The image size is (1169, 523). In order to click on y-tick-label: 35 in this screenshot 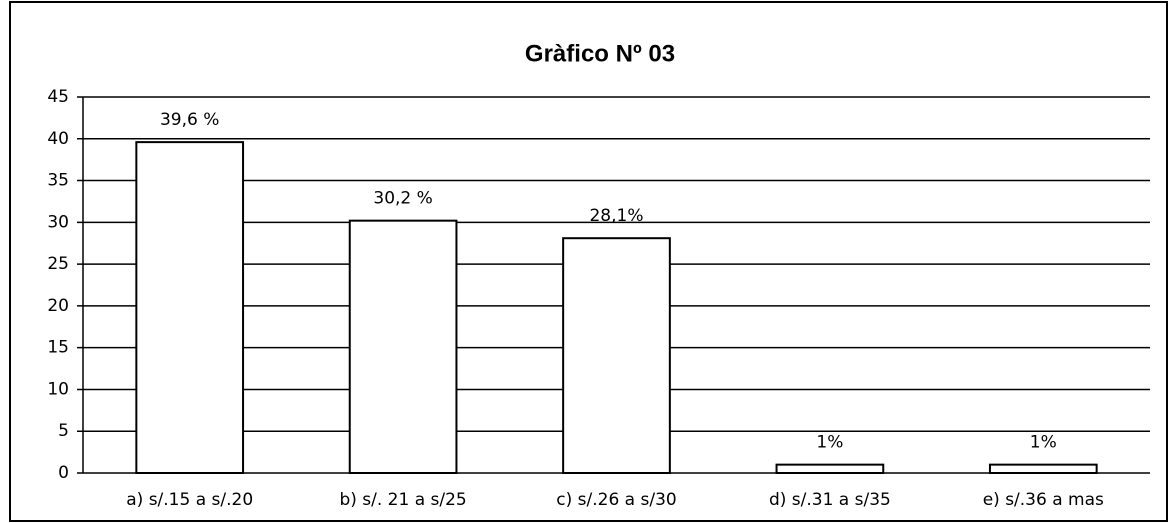, I will do `click(58, 181)`.